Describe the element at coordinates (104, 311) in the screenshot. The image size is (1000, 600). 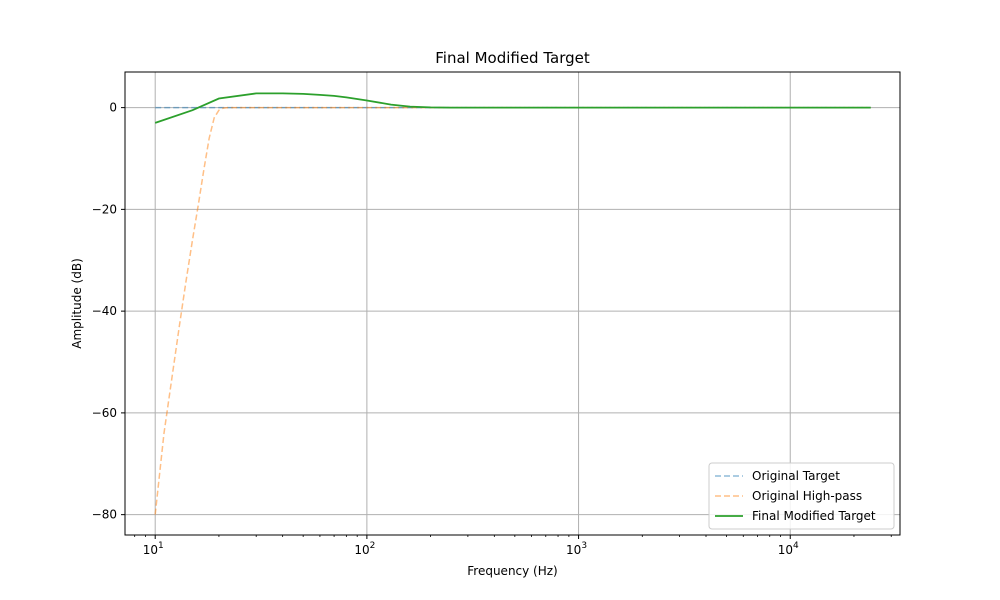
I see `y-tick-label: −40` at that location.